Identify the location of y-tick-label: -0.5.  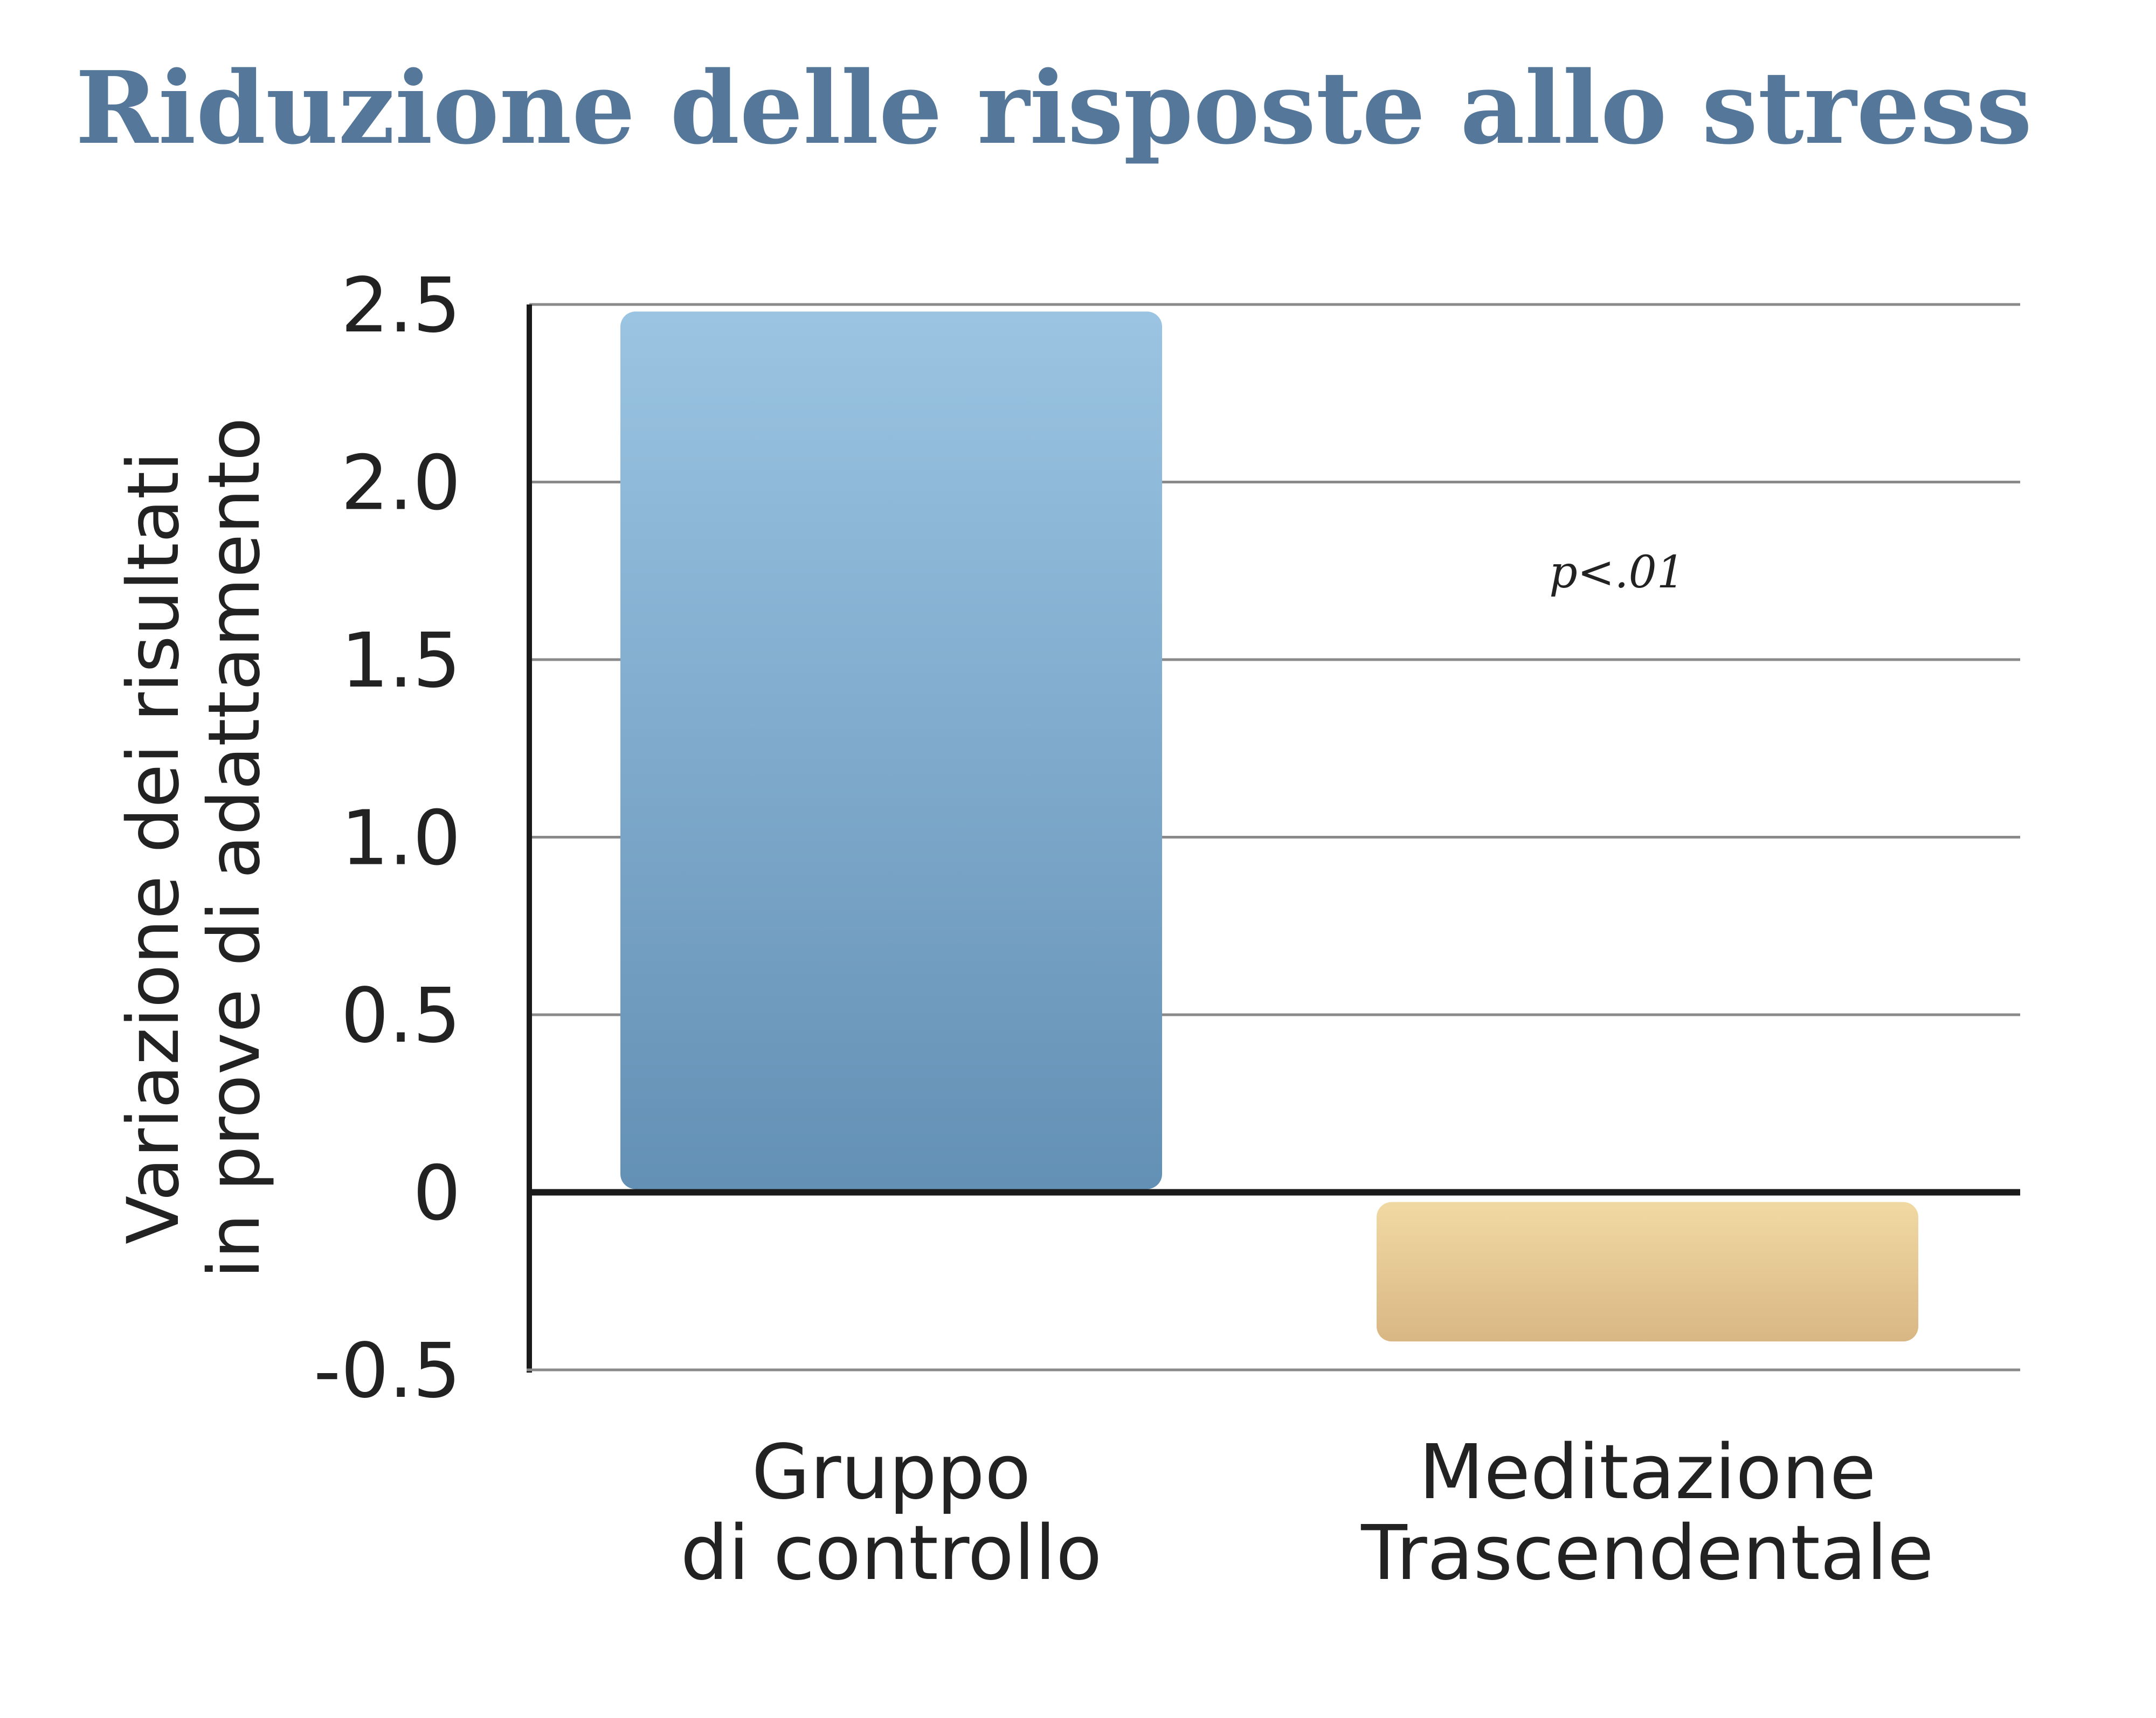
(387, 1371).